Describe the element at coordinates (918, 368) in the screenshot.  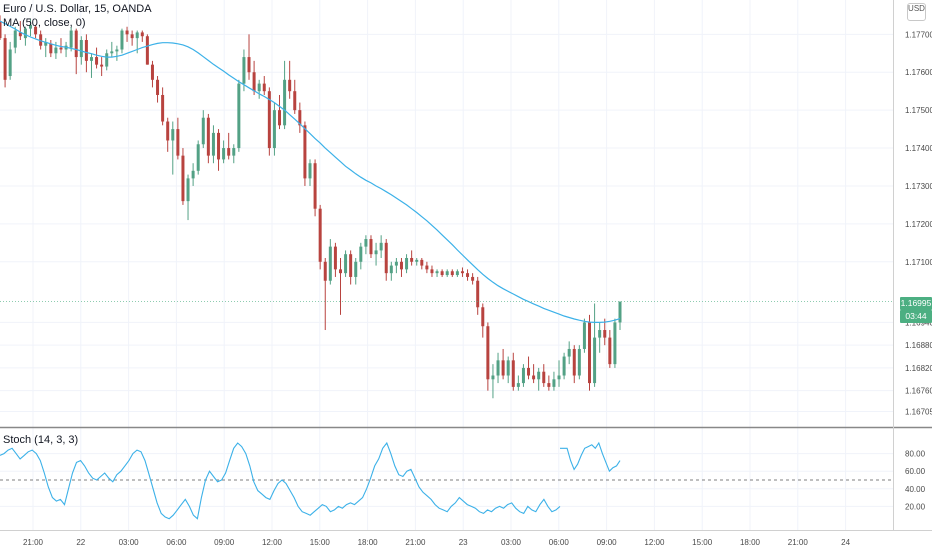
I see `price-axis-label: 1.16820` at that location.